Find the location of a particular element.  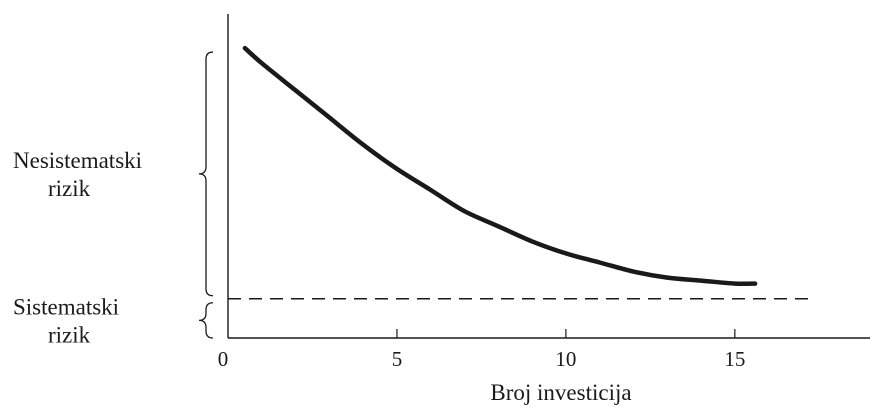

x-ticks: 0 5 10 15 is located at coordinates (481, 350).